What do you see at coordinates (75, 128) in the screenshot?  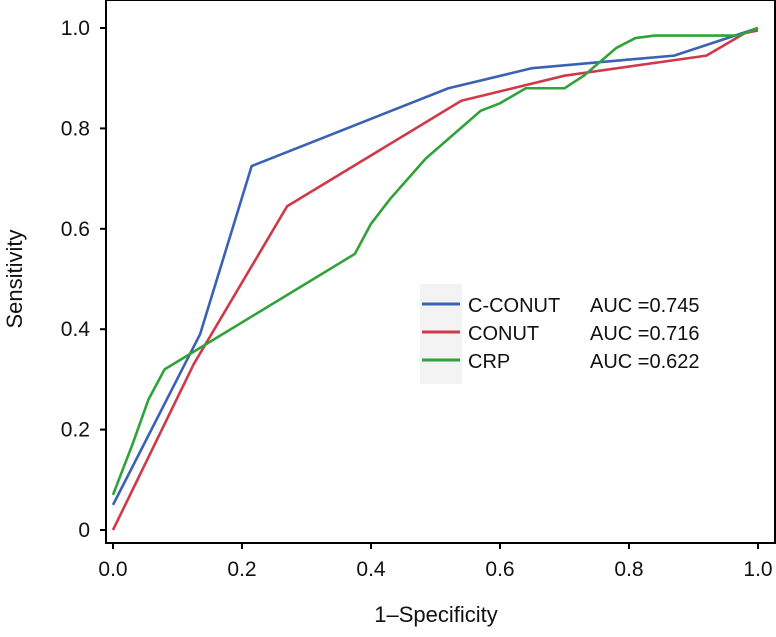 I see `y-tick-label: 0.8` at bounding box center [75, 128].